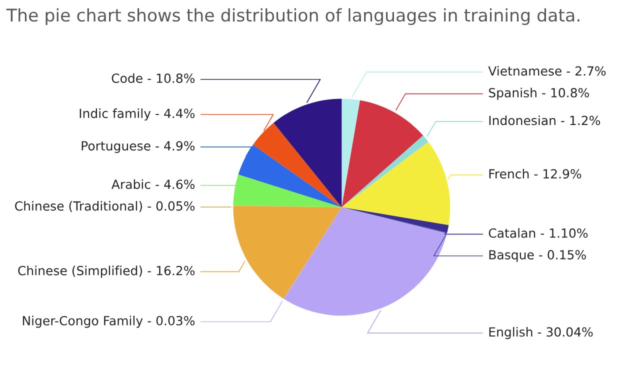 This screenshot has height=370, width=640. What do you see at coordinates (105, 206) in the screenshot?
I see `slice-label: Chinese (Traditional) - 0.05%` at bounding box center [105, 206].